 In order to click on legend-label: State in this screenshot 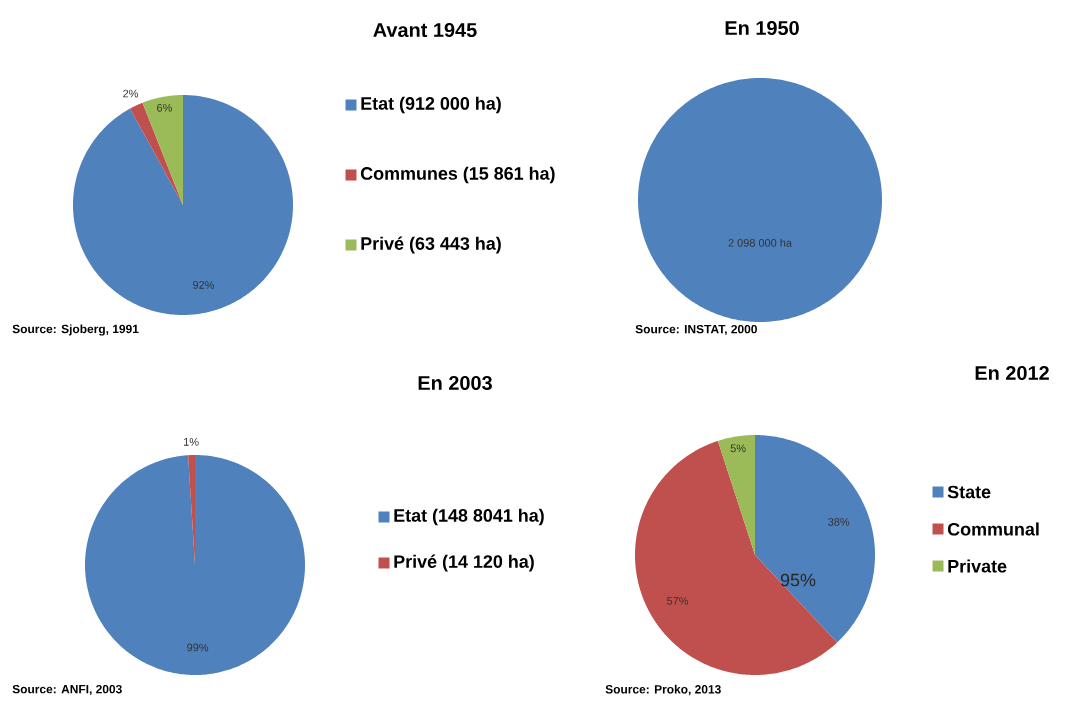, I will do `click(969, 492)`.